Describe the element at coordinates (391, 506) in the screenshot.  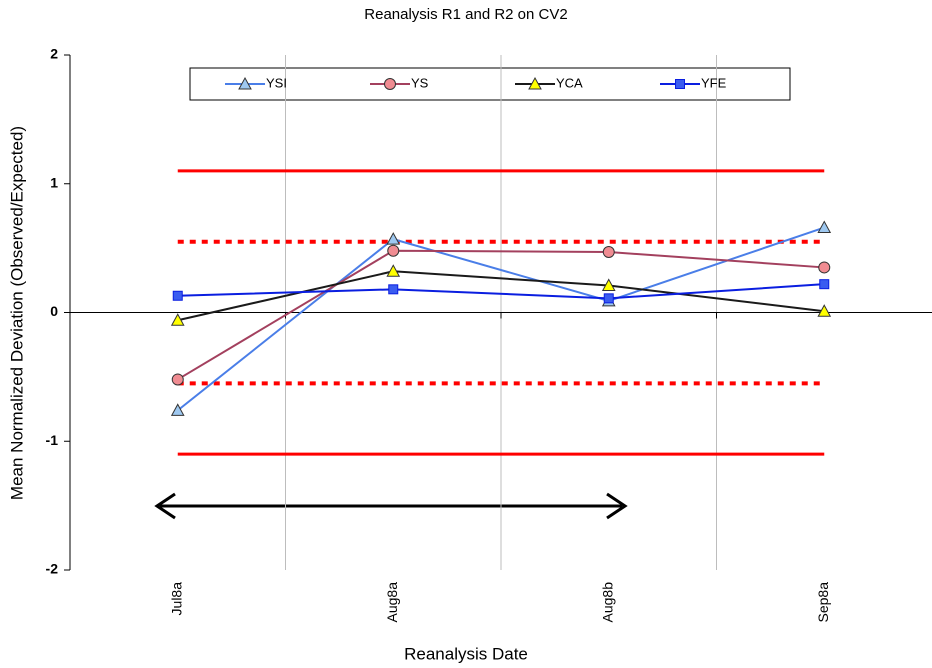
I see `range-arrow` at that location.